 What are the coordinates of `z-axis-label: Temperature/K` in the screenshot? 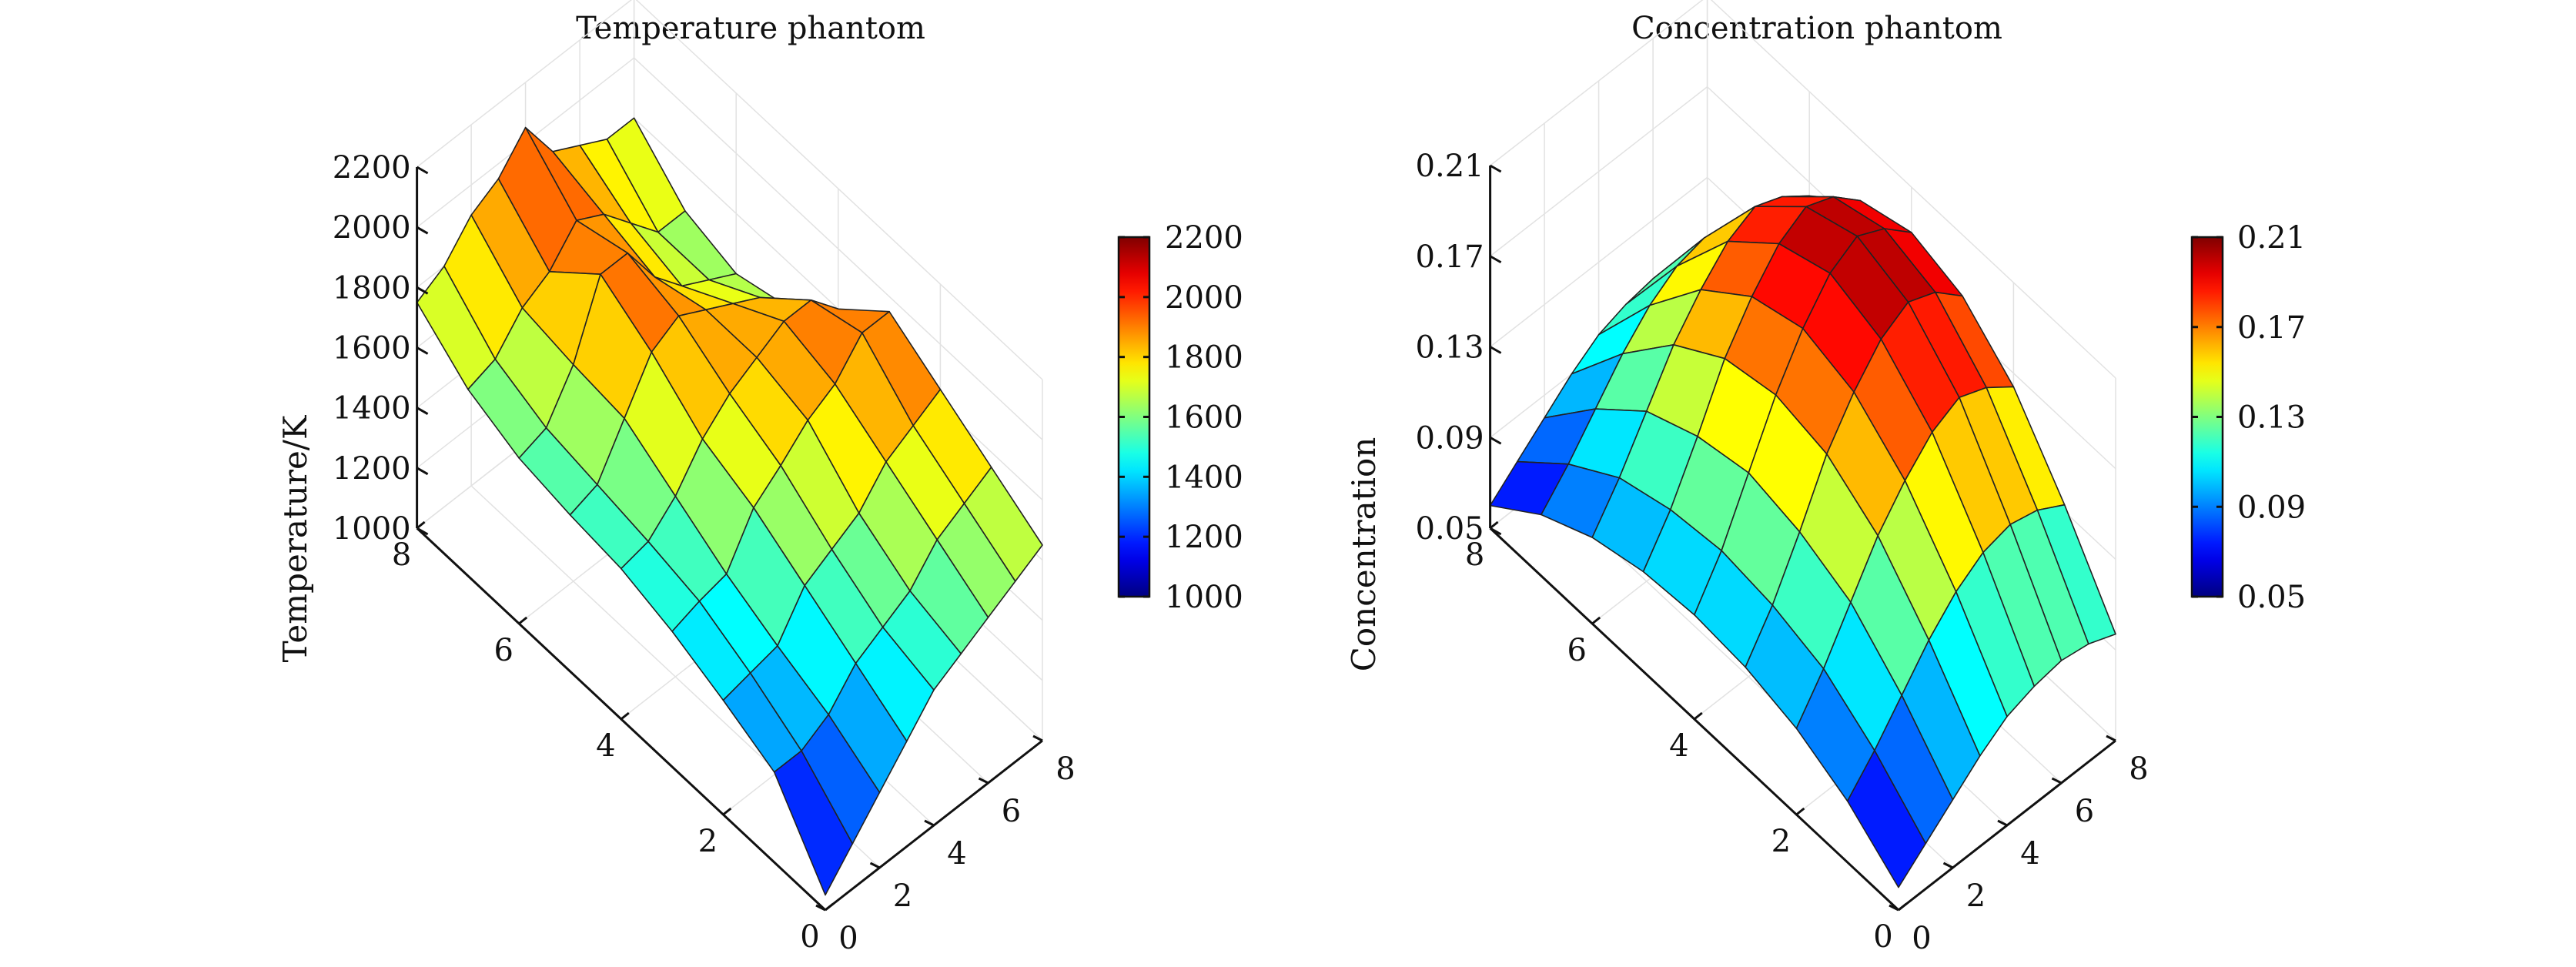 It's located at (295, 538).